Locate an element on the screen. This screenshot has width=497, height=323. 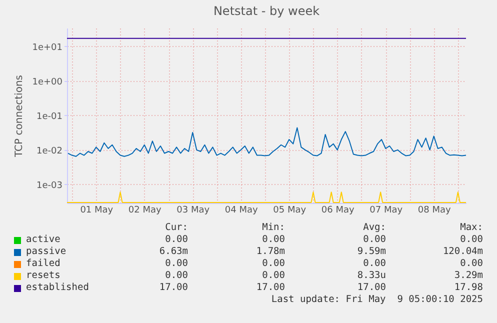
y-tick-label: 1e-01 is located at coordinates (49, 117).